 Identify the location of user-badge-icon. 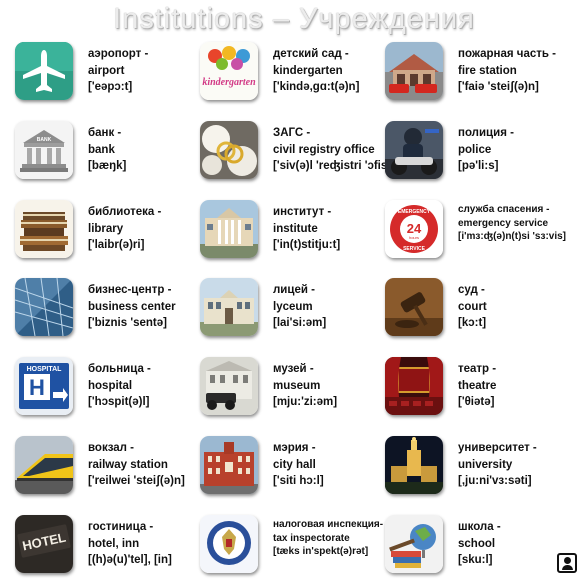
(567, 563).